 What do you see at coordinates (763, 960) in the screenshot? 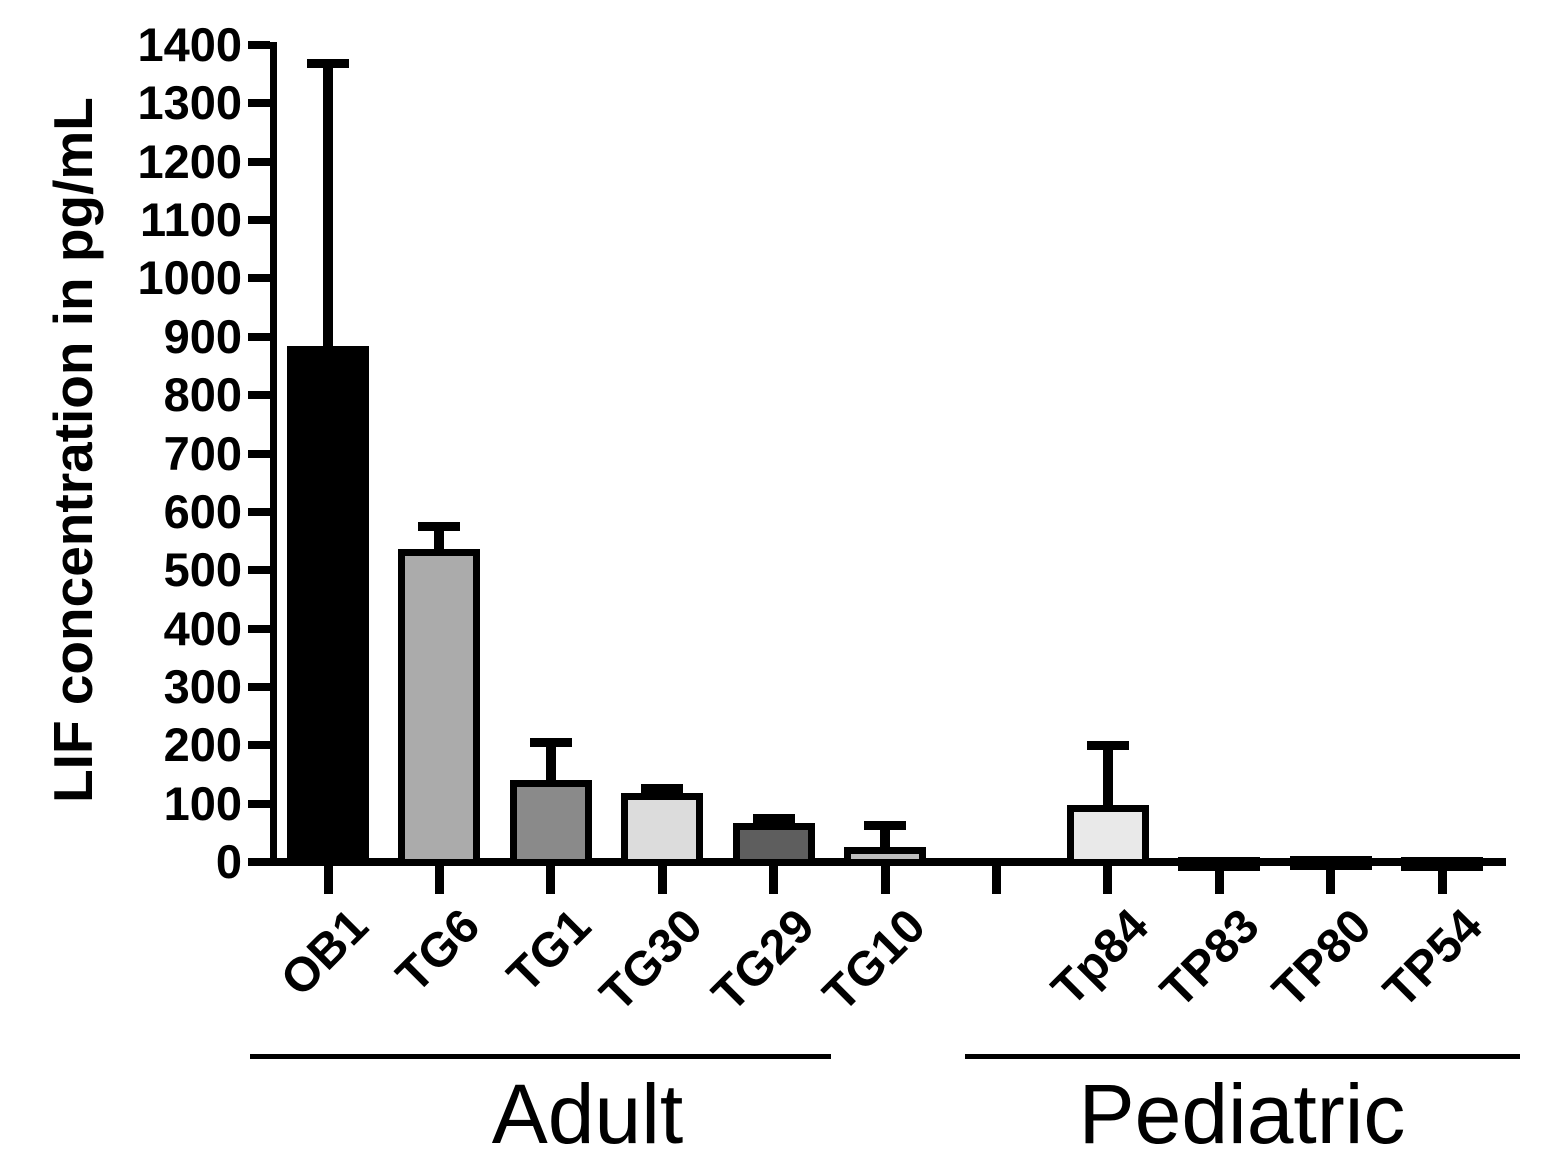
I see `x-category-label: TG29` at bounding box center [763, 960].